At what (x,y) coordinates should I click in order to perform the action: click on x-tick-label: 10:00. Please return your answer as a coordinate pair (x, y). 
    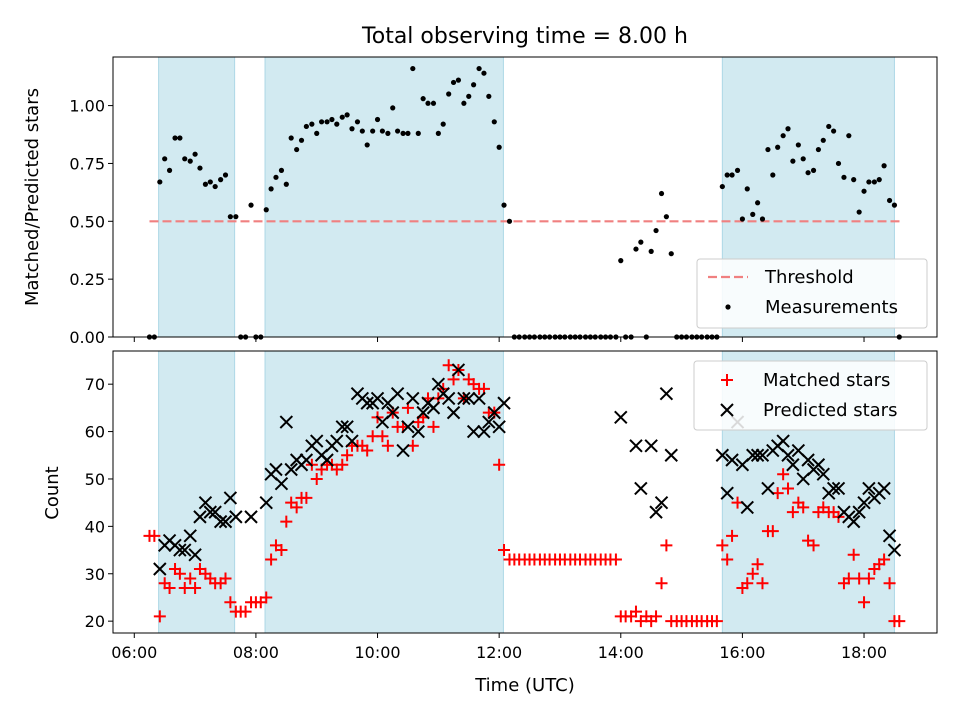
    Looking at the image, I should click on (377, 652).